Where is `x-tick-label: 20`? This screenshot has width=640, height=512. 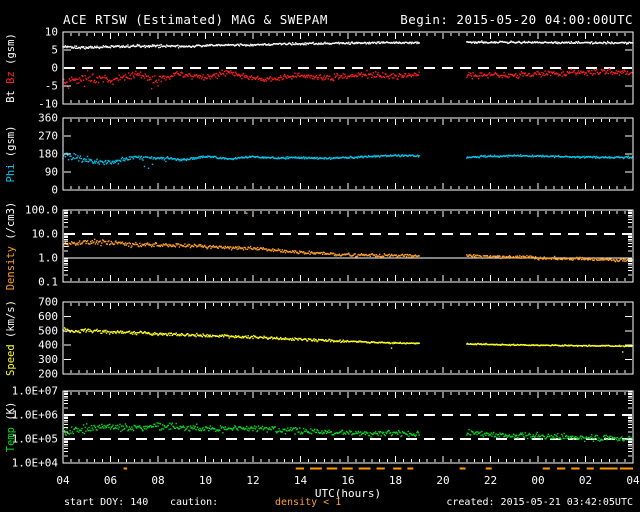
x-tick-label: 20 is located at coordinates (442, 480).